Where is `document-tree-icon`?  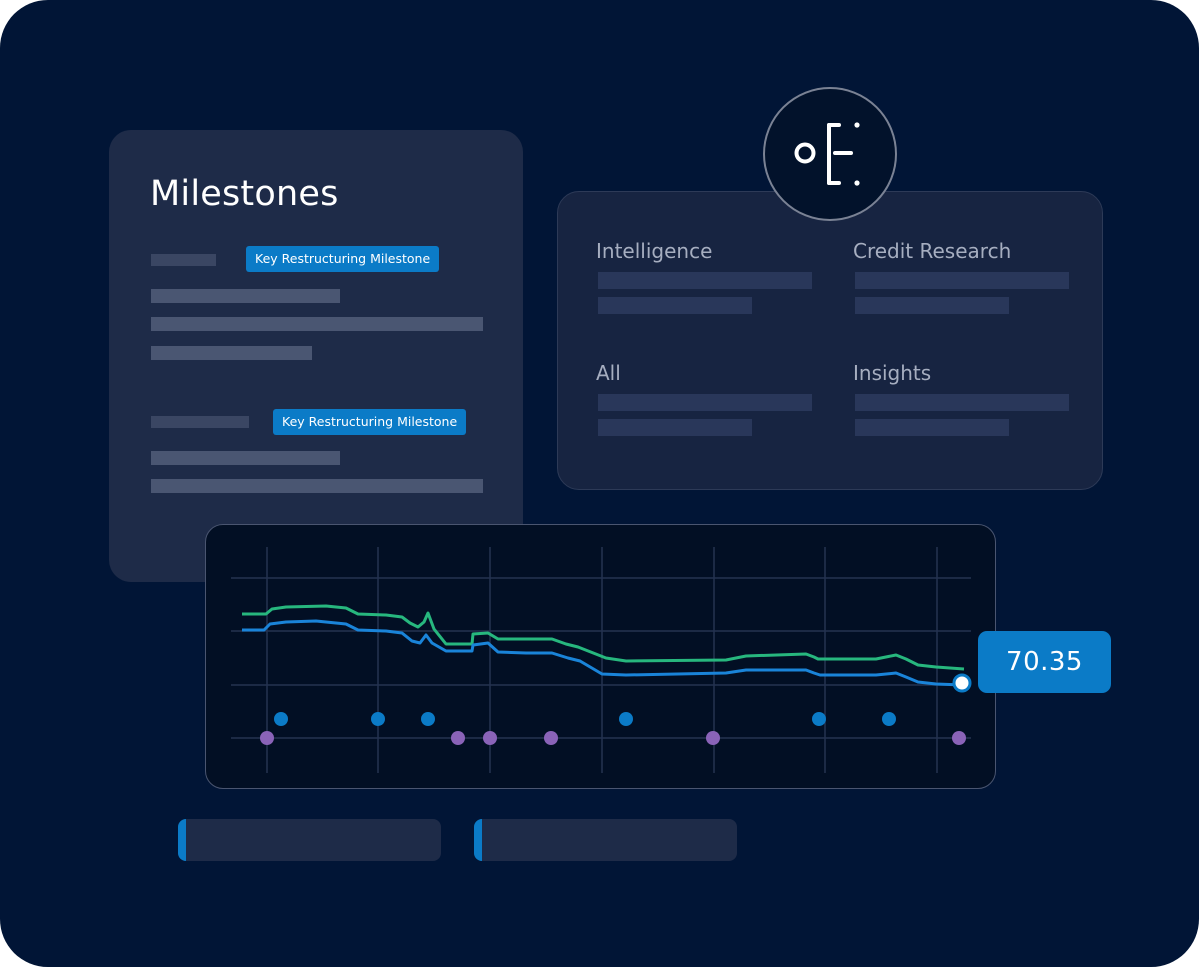 document-tree-icon is located at coordinates (827, 154).